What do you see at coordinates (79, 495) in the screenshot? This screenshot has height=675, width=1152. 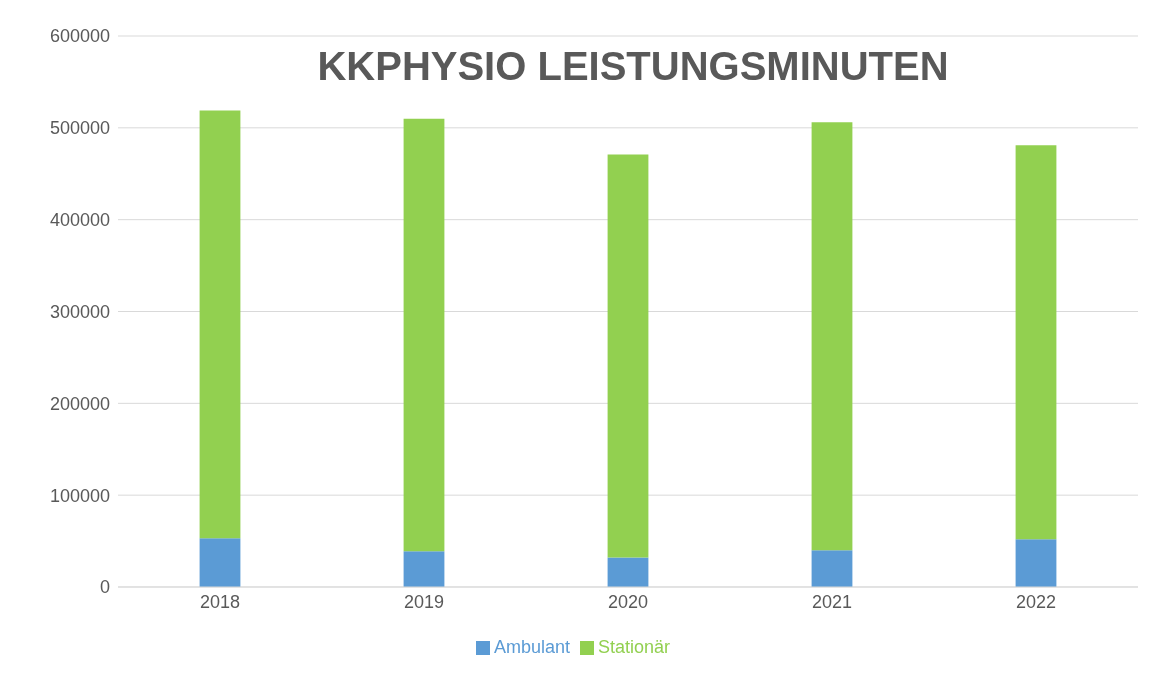 I see `y-tick-label: 100000` at bounding box center [79, 495].